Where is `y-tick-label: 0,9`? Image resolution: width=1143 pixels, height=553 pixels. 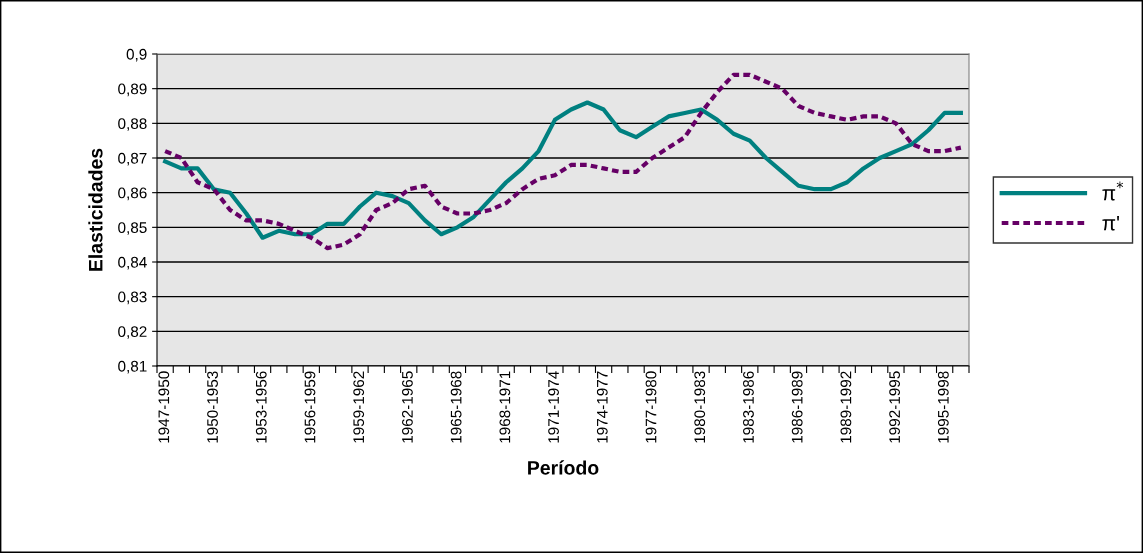
y-tick-label: 0,9 is located at coordinates (136, 55).